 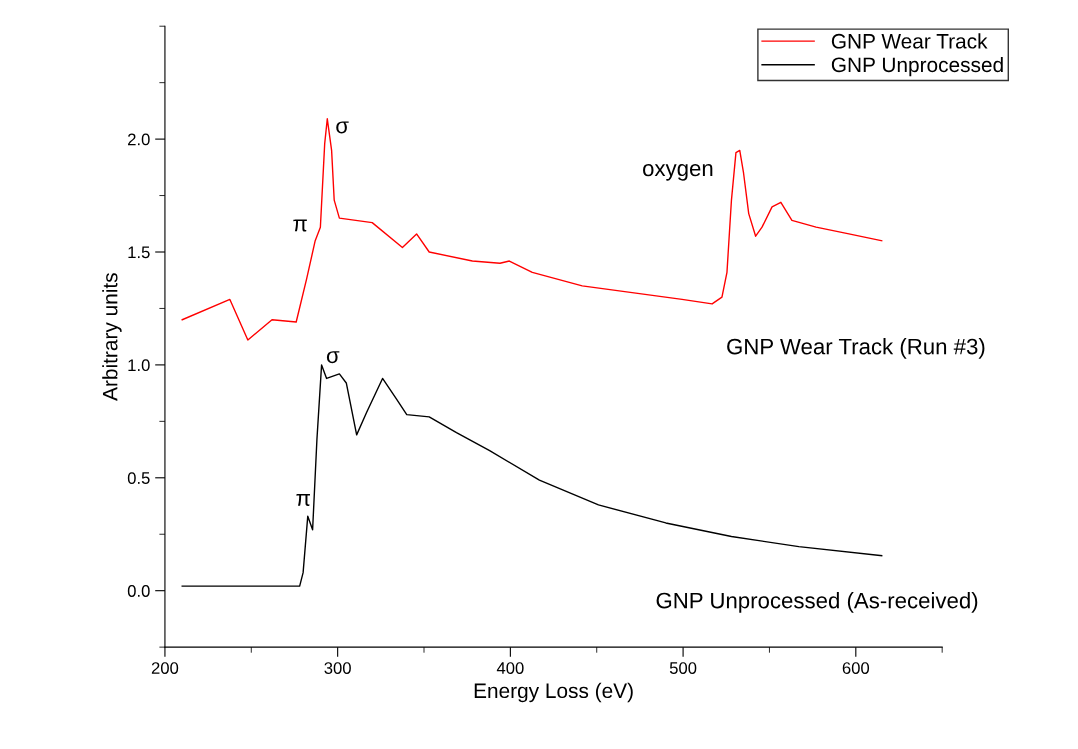 What do you see at coordinates (683, 668) in the screenshot?
I see `x-tick-label: 500` at bounding box center [683, 668].